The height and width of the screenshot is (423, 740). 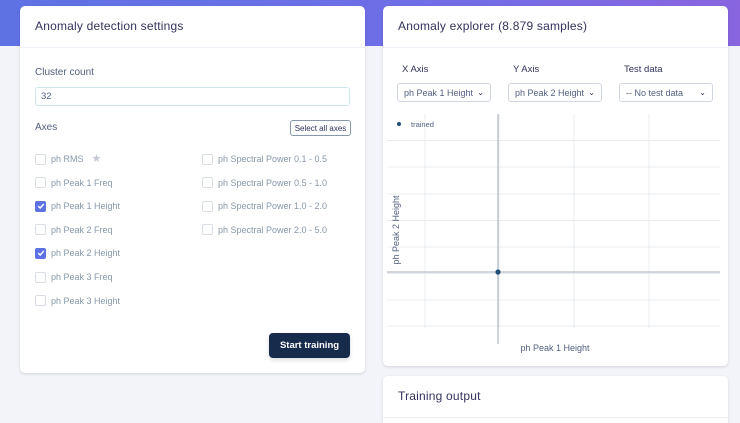 What do you see at coordinates (82, 182) in the screenshot?
I see `axis-option-label: ph Peak 1 Freq` at bounding box center [82, 182].